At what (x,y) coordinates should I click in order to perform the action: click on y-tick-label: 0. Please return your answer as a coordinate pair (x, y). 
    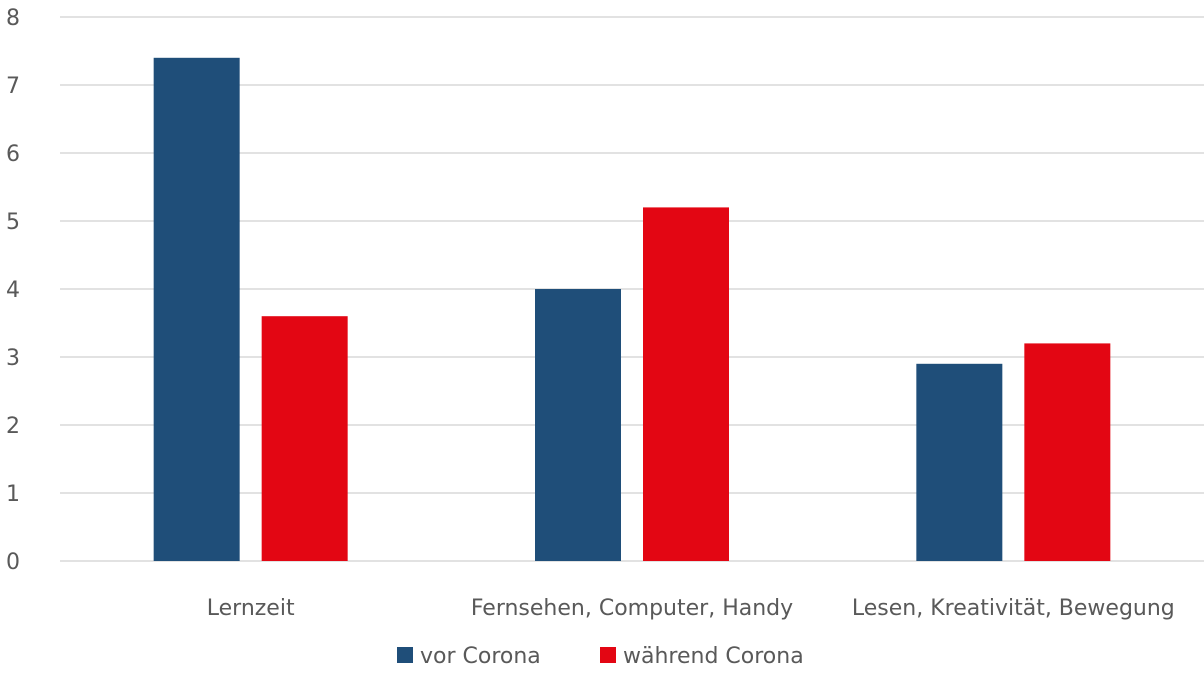
    Looking at the image, I should click on (13, 562).